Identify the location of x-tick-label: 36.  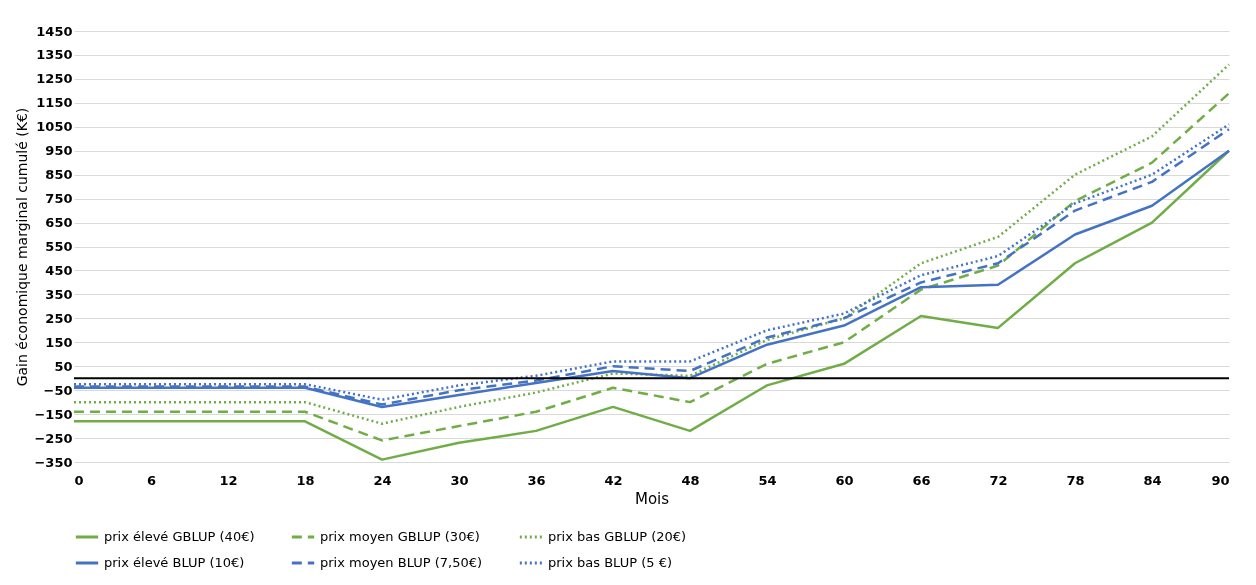
(536, 480).